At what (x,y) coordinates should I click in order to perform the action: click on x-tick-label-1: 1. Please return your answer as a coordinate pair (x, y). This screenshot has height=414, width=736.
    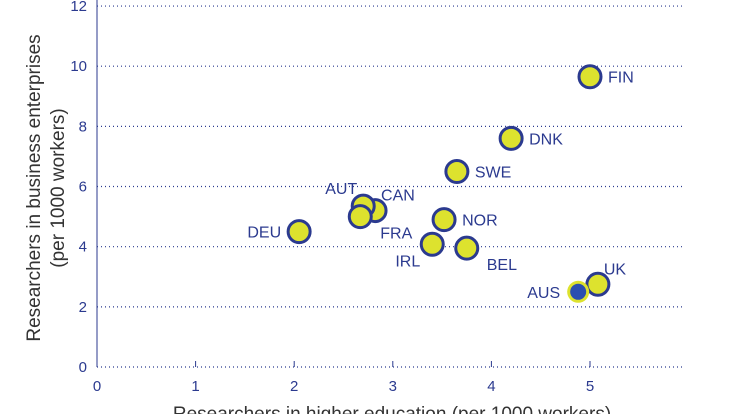
    Looking at the image, I should click on (195, 386).